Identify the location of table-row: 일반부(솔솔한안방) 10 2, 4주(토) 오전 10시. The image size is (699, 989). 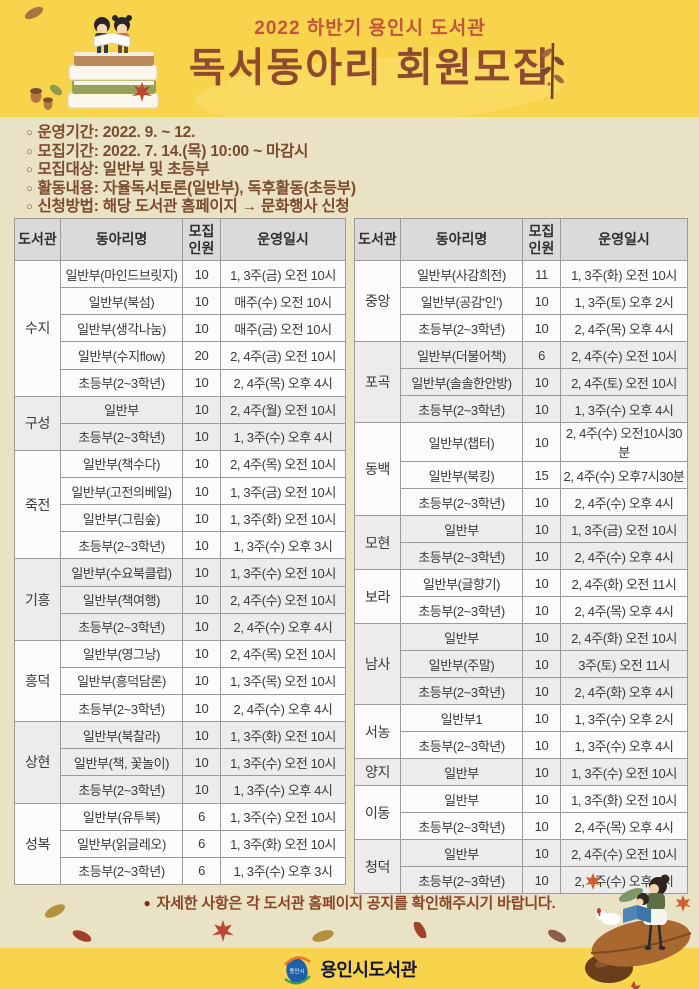
(521, 382).